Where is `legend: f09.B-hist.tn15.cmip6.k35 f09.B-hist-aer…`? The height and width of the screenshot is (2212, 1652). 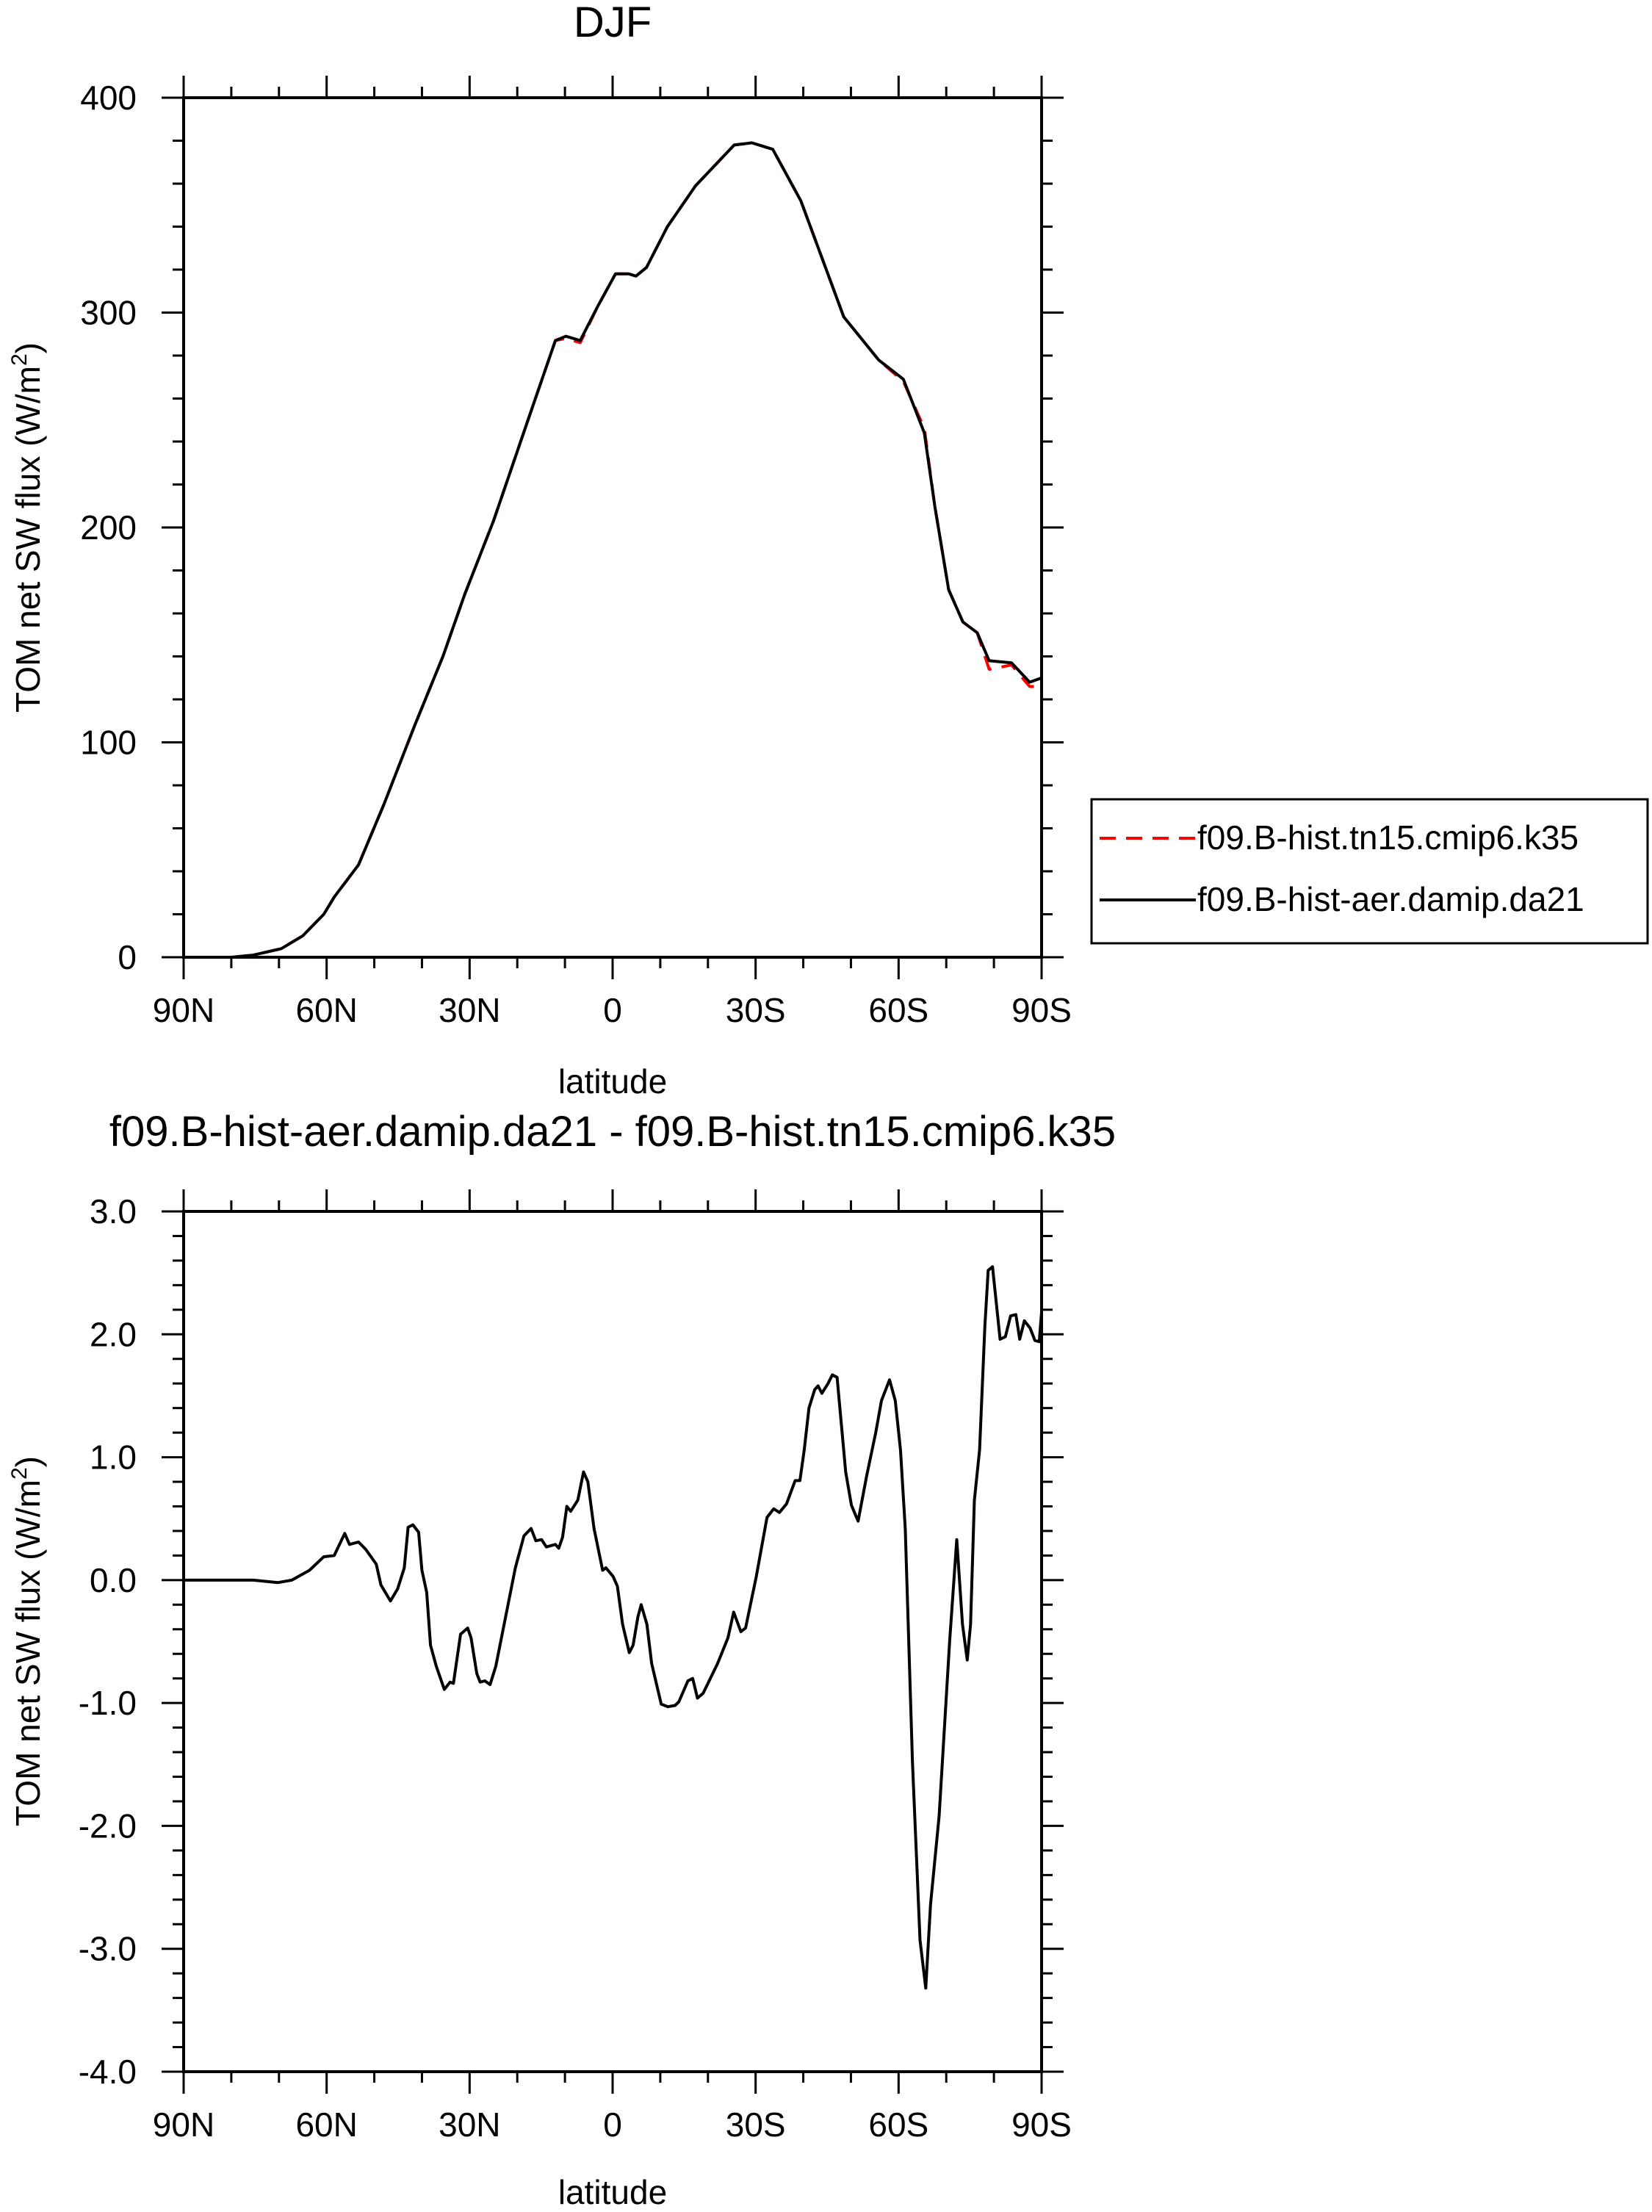 legend: f09.B-hist.tn15.cmip6.k35 f09.B-hist-aer… is located at coordinates (1369, 871).